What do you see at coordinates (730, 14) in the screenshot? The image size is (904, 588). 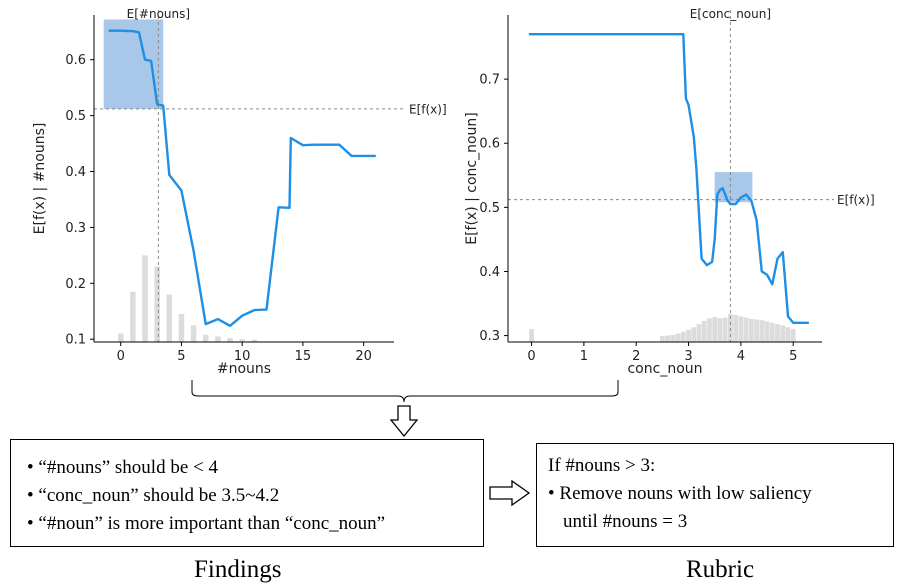 I see `expected-x-label: E[conc_noun]` at bounding box center [730, 14].